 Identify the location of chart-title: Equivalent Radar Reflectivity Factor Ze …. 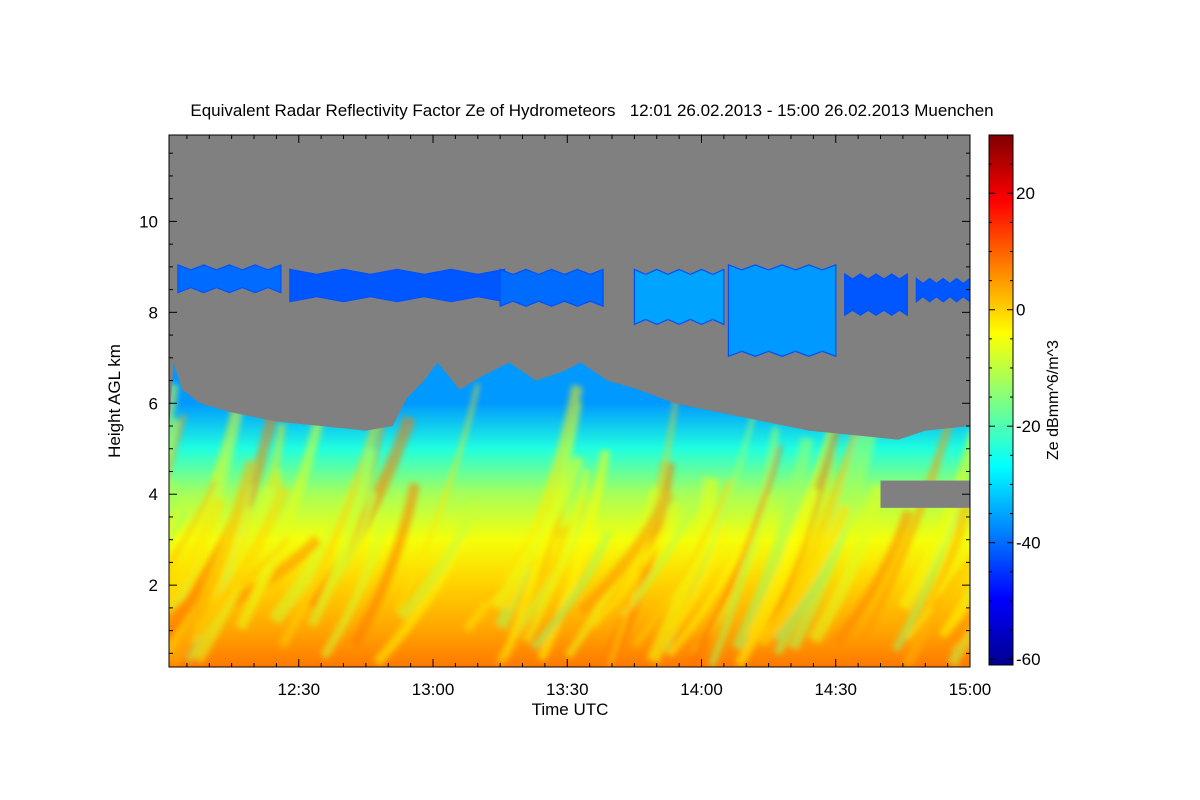
(591, 110).